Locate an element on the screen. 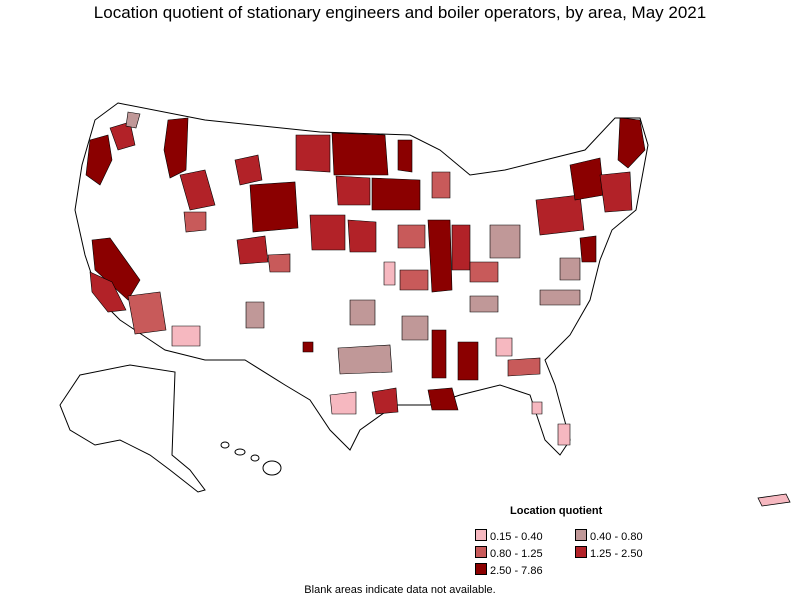 This screenshot has width=800, height=600. area-oh is located at coordinates (505, 241).